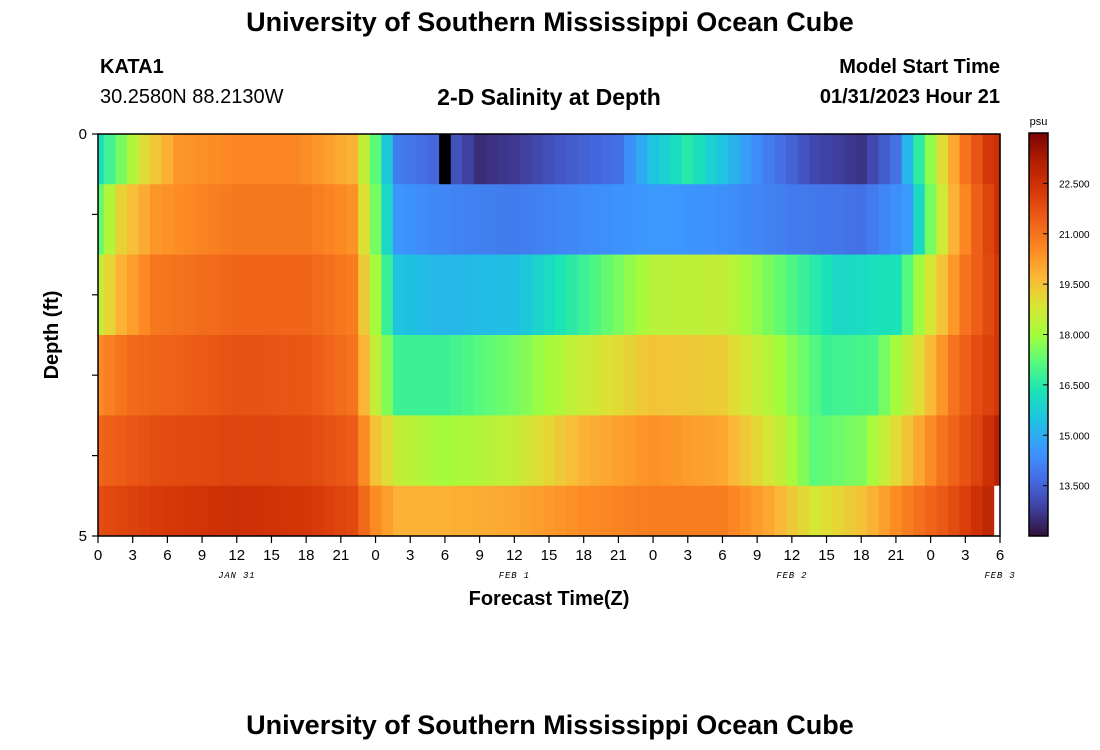 The height and width of the screenshot is (750, 1100). Describe the element at coordinates (1074, 285) in the screenshot. I see `colorbar-tick-label: 19.500` at that location.